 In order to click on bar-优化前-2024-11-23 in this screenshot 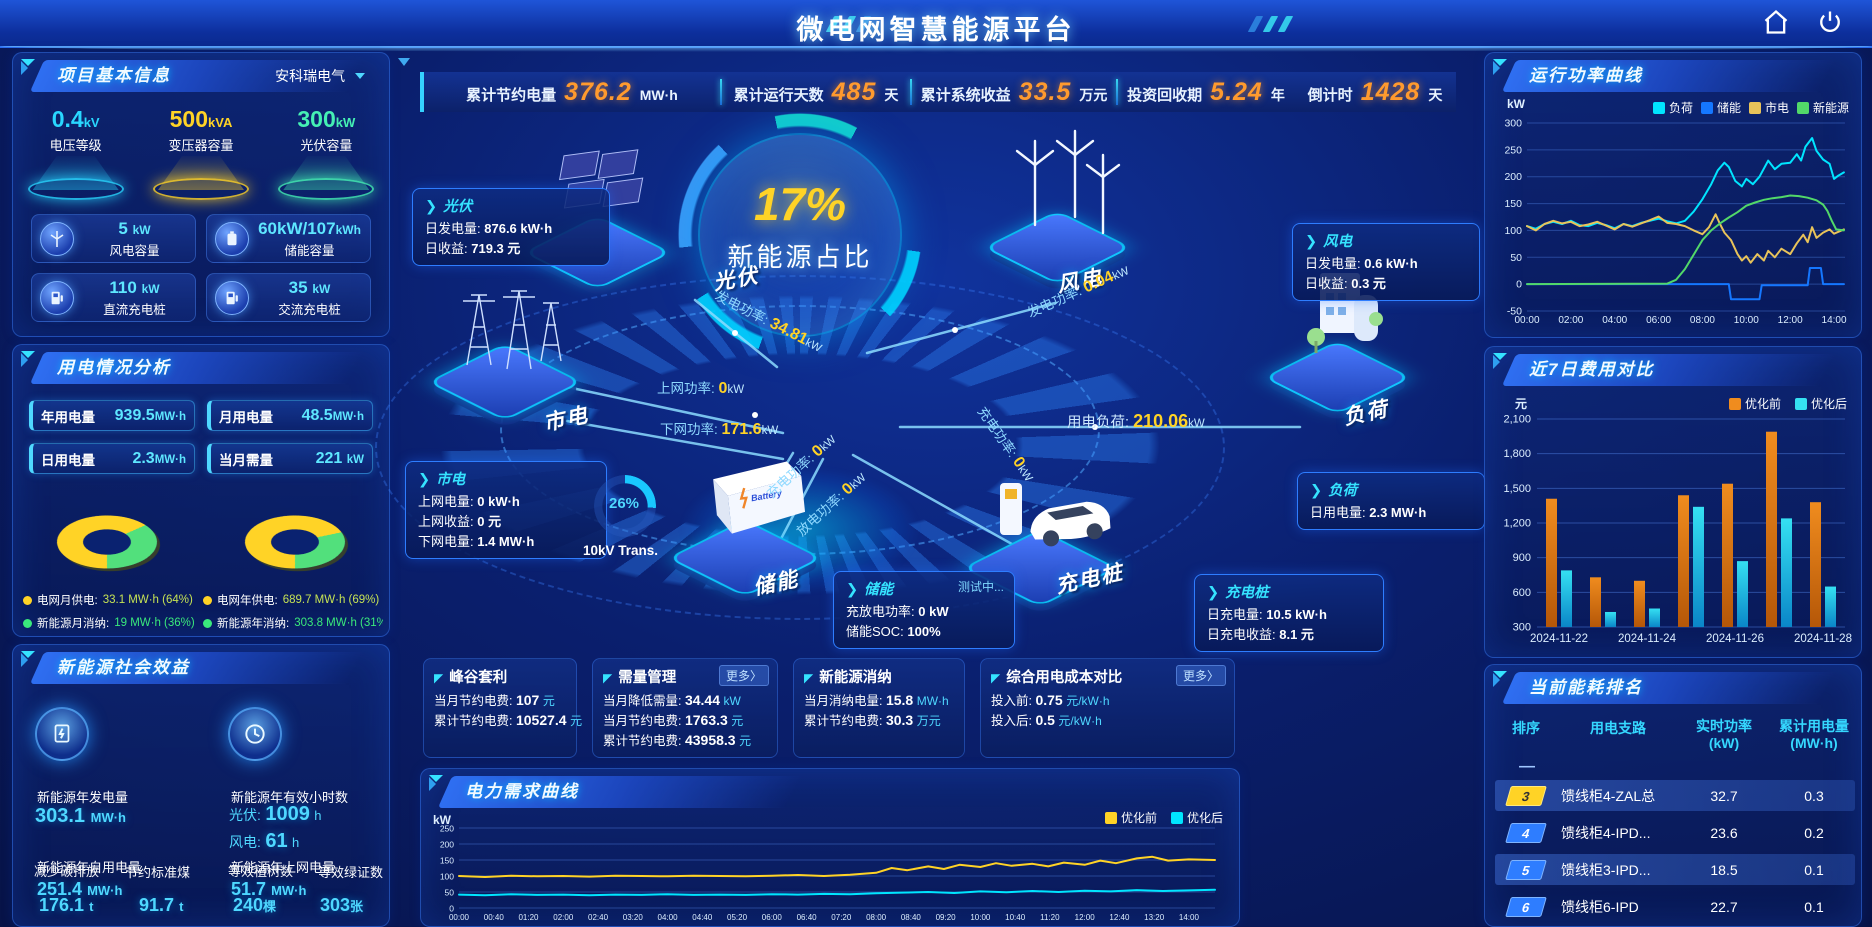, I will do `click(1595, 602)`.